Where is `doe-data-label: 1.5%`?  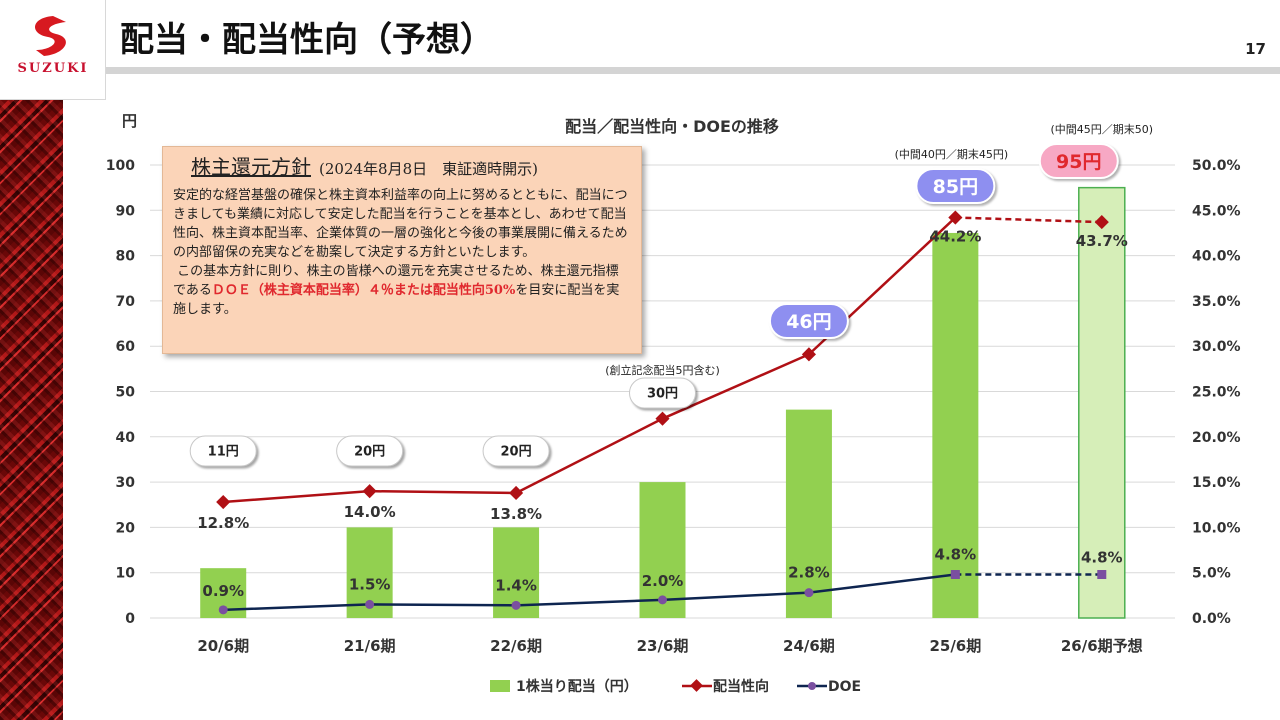 doe-data-label: 1.5% is located at coordinates (370, 584).